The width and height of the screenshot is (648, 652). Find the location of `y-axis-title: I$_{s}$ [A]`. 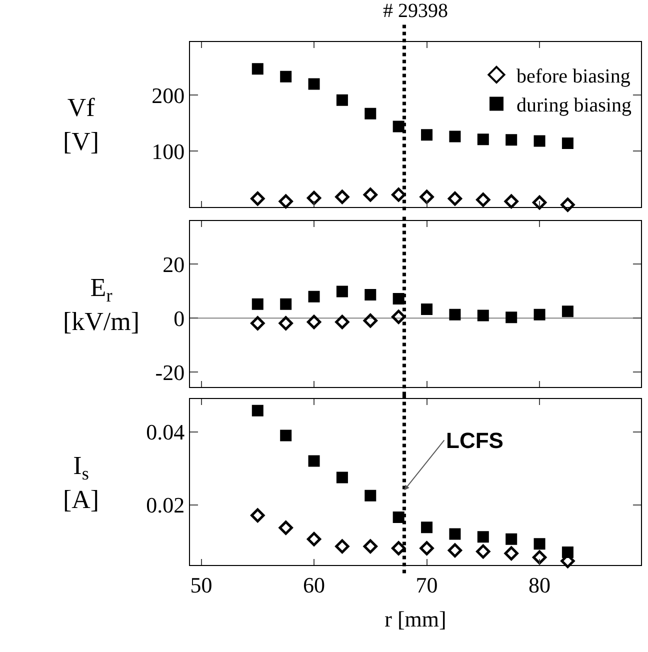

y-axis-title: I$_{s}$ [A] is located at coordinates (81, 482).